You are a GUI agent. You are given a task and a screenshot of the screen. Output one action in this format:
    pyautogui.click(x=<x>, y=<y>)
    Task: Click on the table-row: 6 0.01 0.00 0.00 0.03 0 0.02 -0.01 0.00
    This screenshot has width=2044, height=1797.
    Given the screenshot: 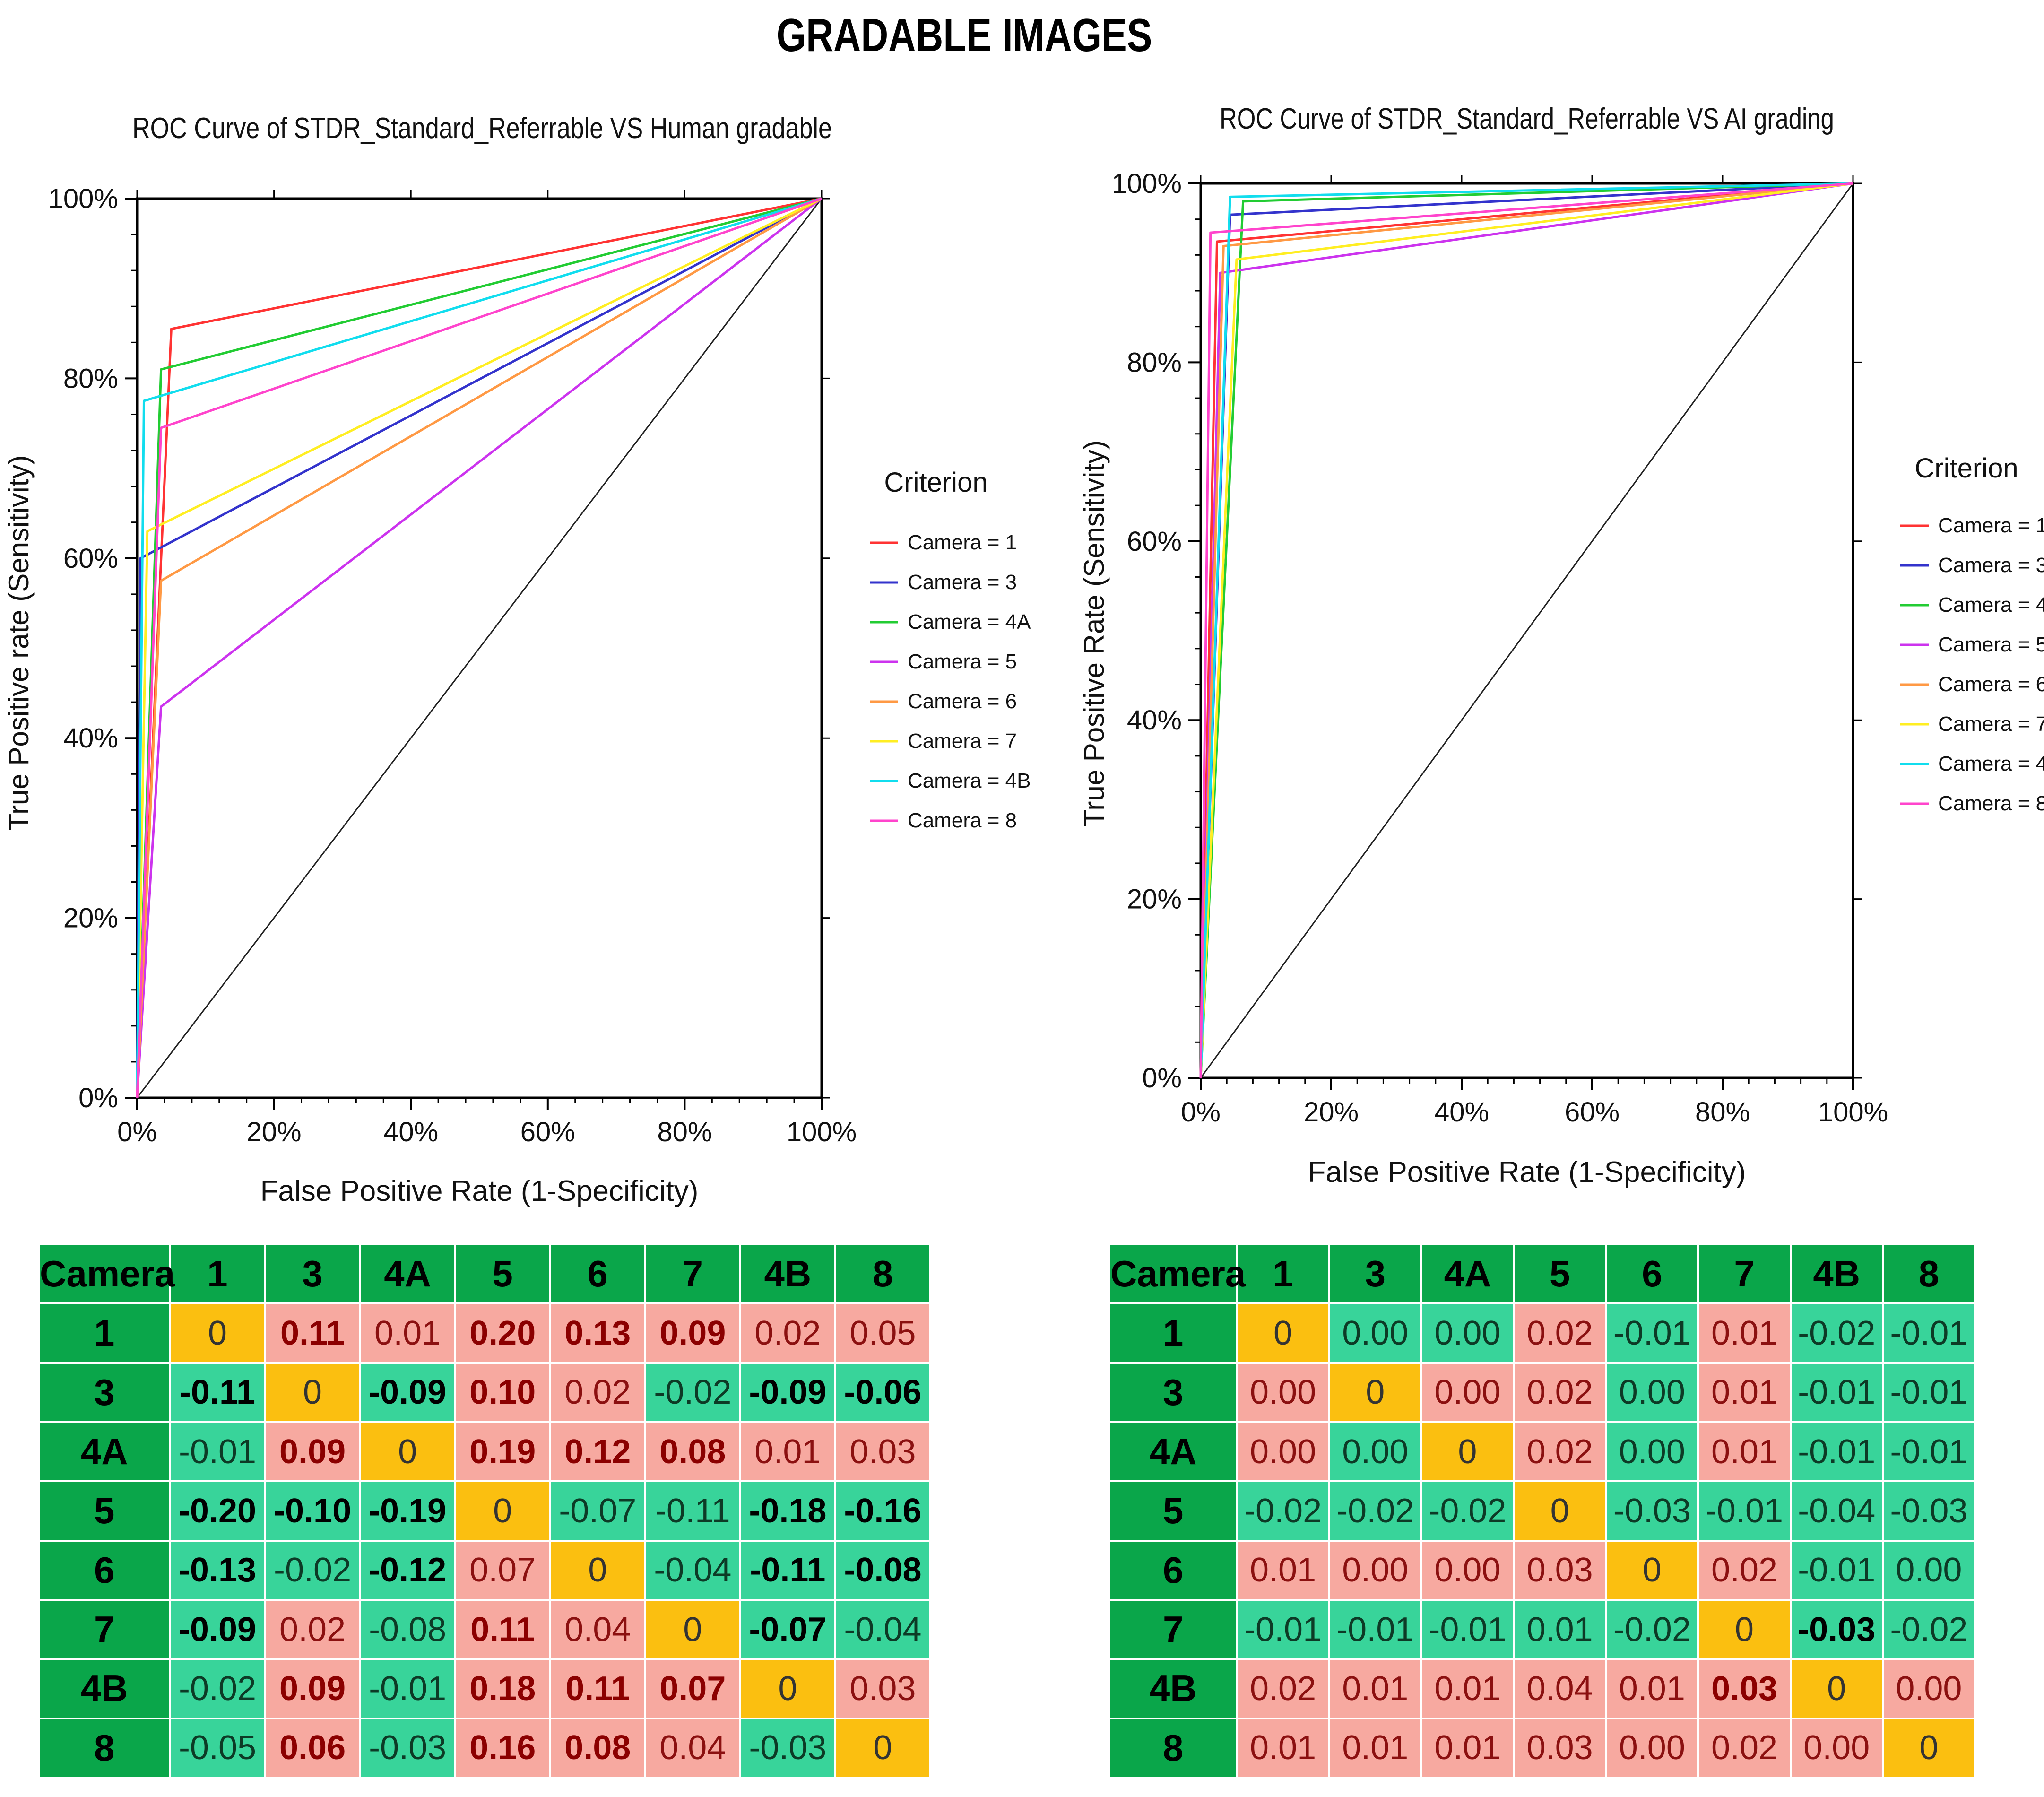 What is the action you would take?
    pyautogui.click(x=1542, y=1570)
    